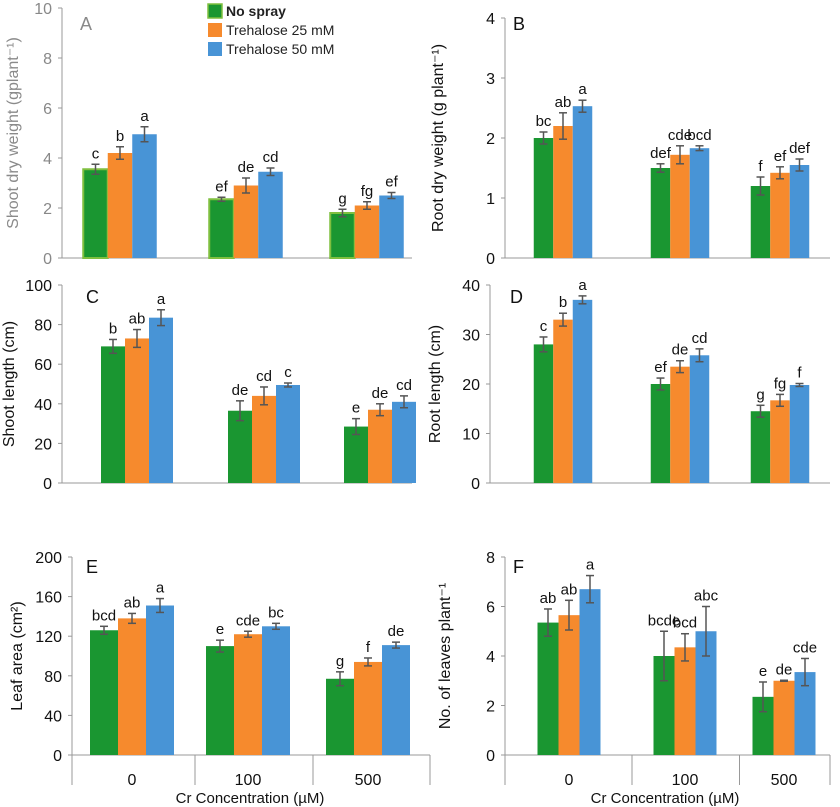 This screenshot has height=807, width=840. Describe the element at coordinates (280, 30) in the screenshot. I see `legend-label-trehalose-25: Trehalose 25 mM` at that location.